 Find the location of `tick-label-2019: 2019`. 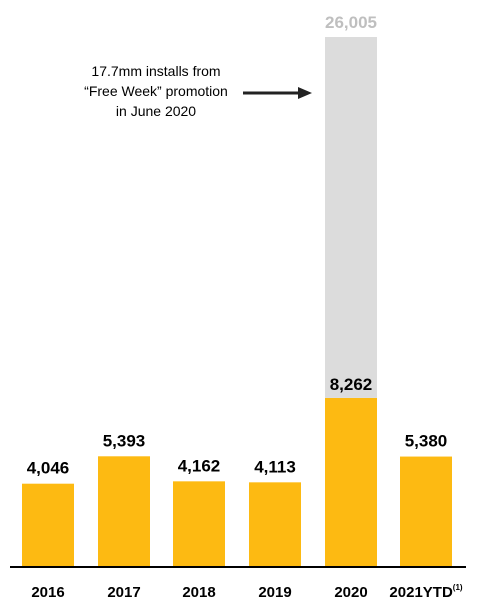

tick-label-2019: 2019 is located at coordinates (274, 592).